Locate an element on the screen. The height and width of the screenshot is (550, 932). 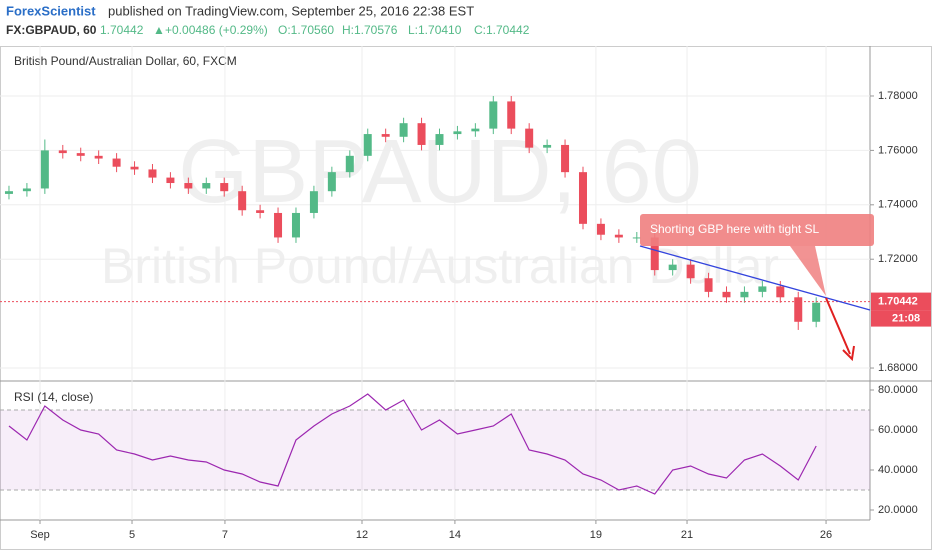
y-tick-label: 1.72000 is located at coordinates (898, 259).